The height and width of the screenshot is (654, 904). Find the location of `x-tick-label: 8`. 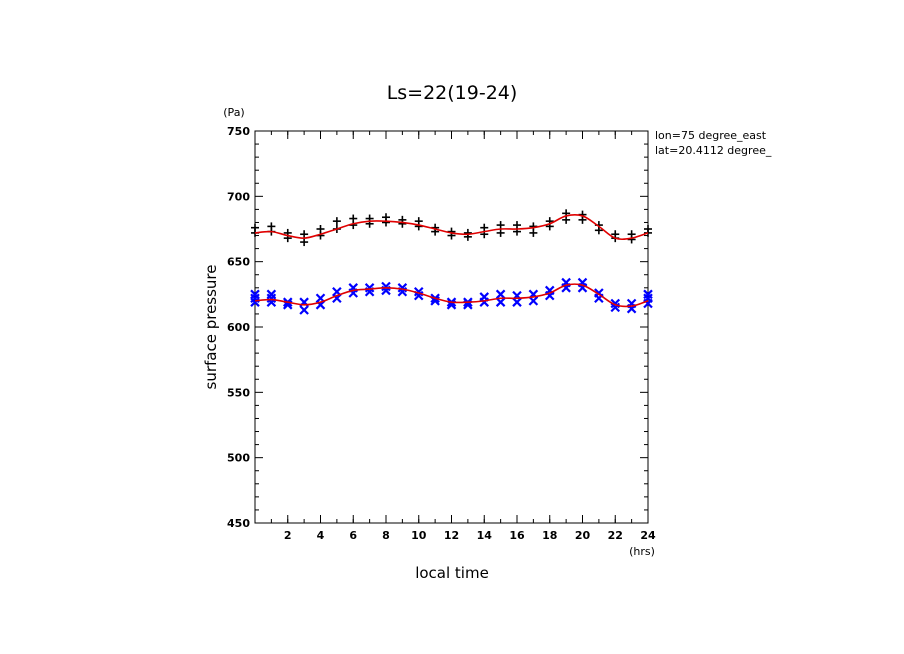

x-tick-label: 8 is located at coordinates (386, 535).